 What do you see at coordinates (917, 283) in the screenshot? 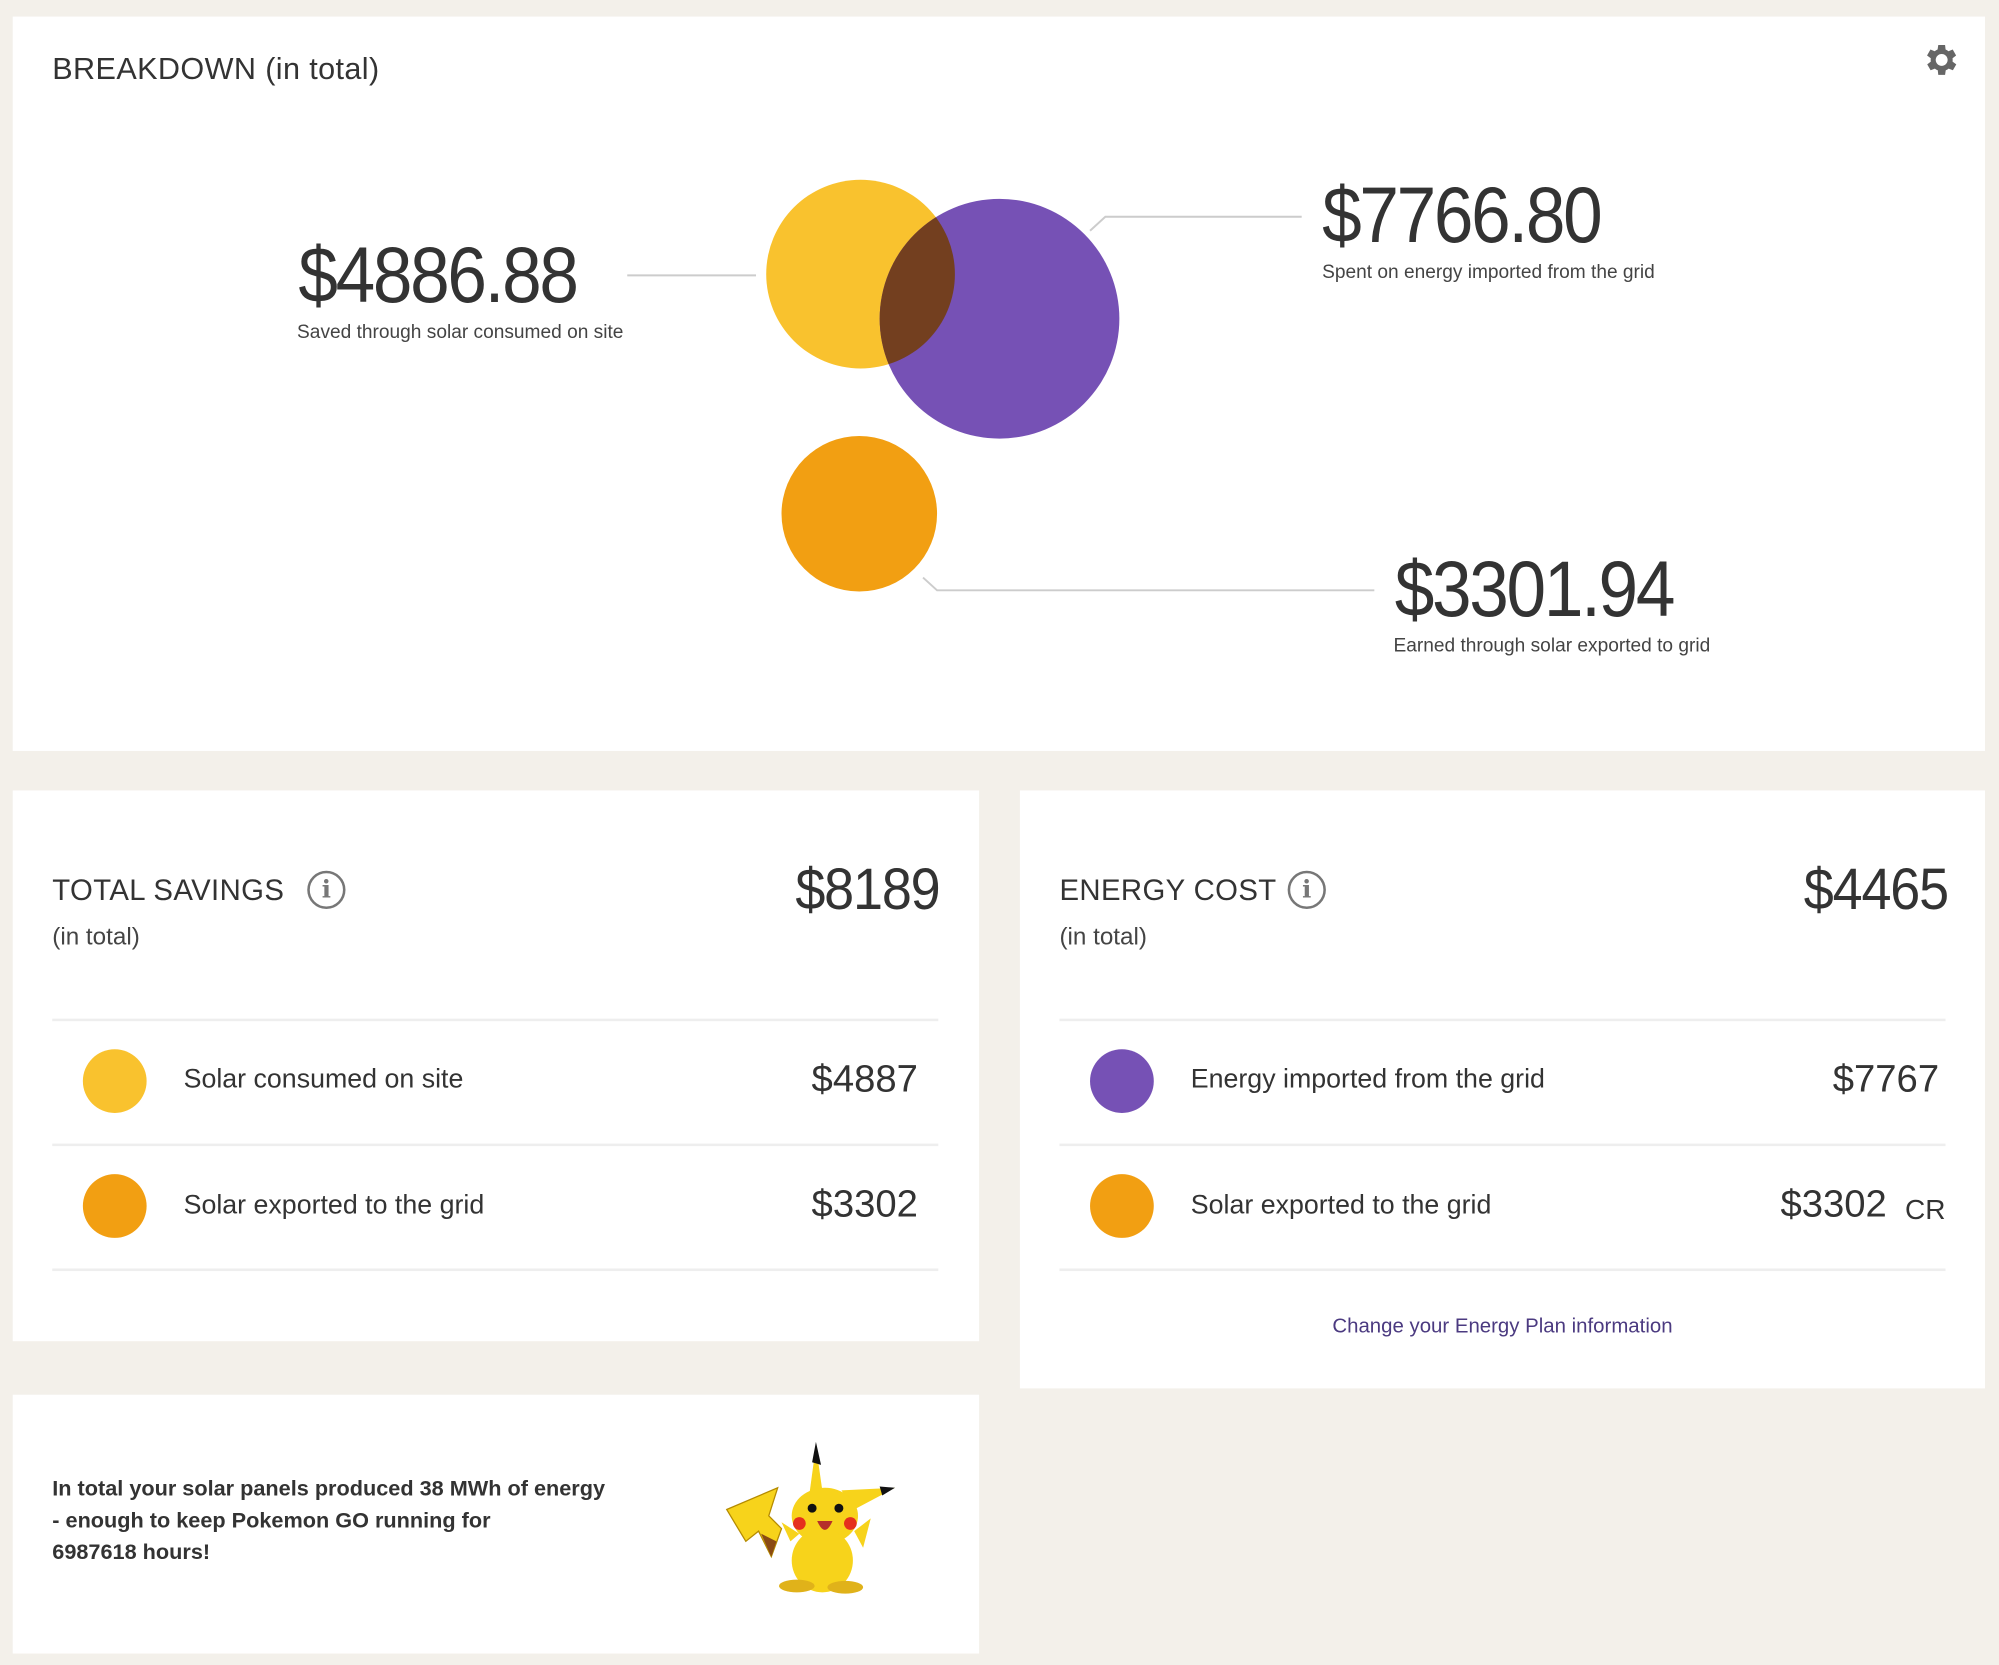
I see `overlap-region` at bounding box center [917, 283].